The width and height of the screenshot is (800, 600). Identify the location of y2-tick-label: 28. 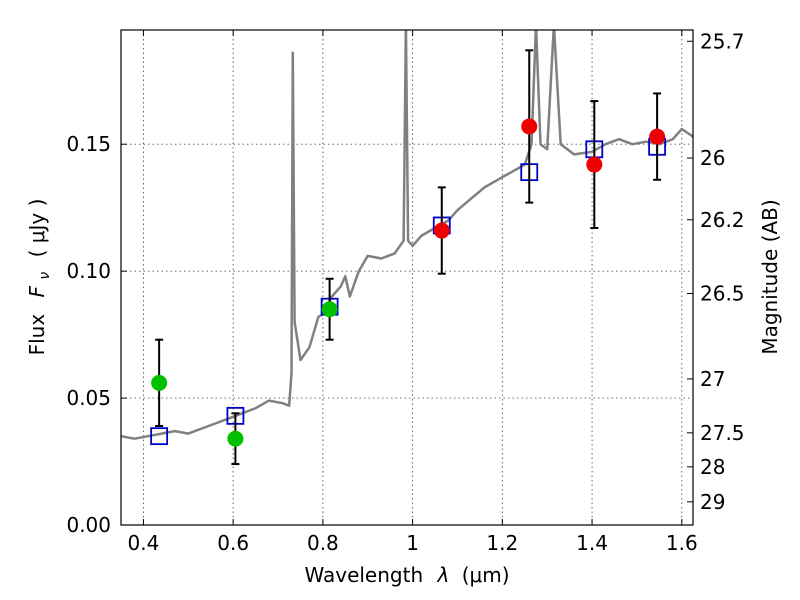
(712, 467).